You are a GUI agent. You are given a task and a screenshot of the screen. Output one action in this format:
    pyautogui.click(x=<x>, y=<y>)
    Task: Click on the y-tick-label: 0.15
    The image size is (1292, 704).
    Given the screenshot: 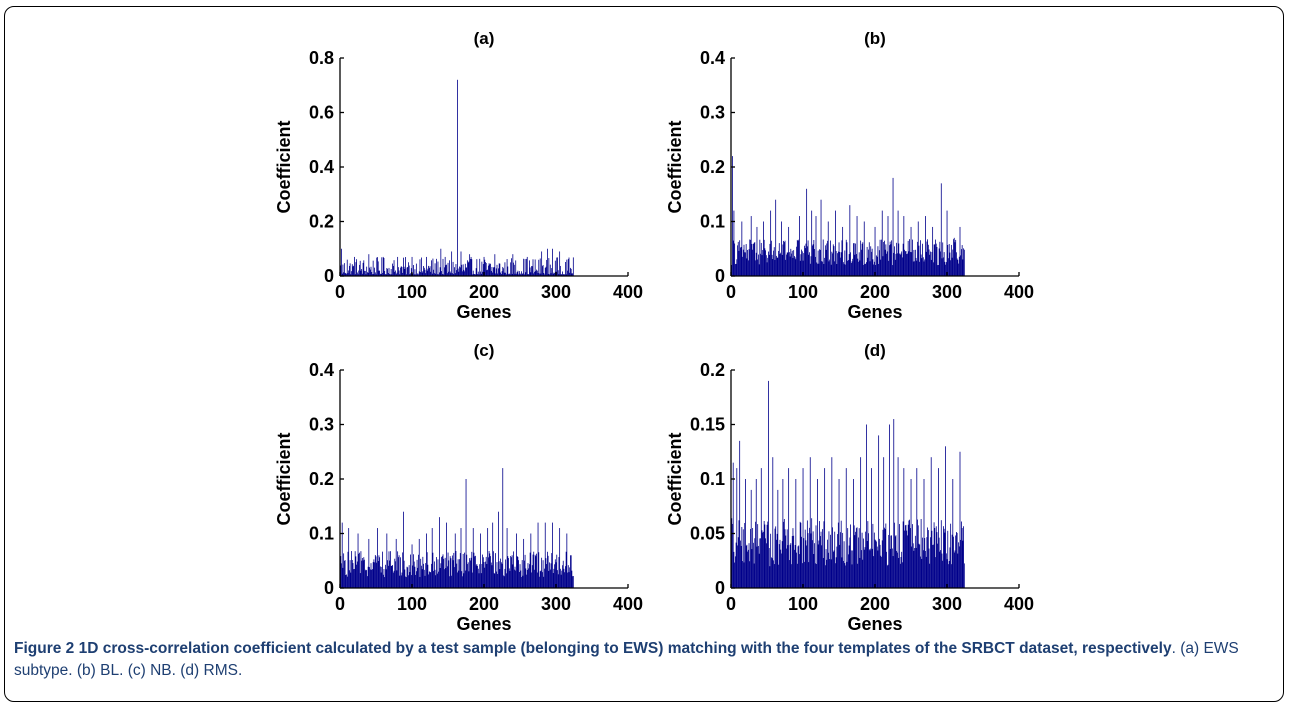 What is the action you would take?
    pyautogui.click(x=707, y=425)
    